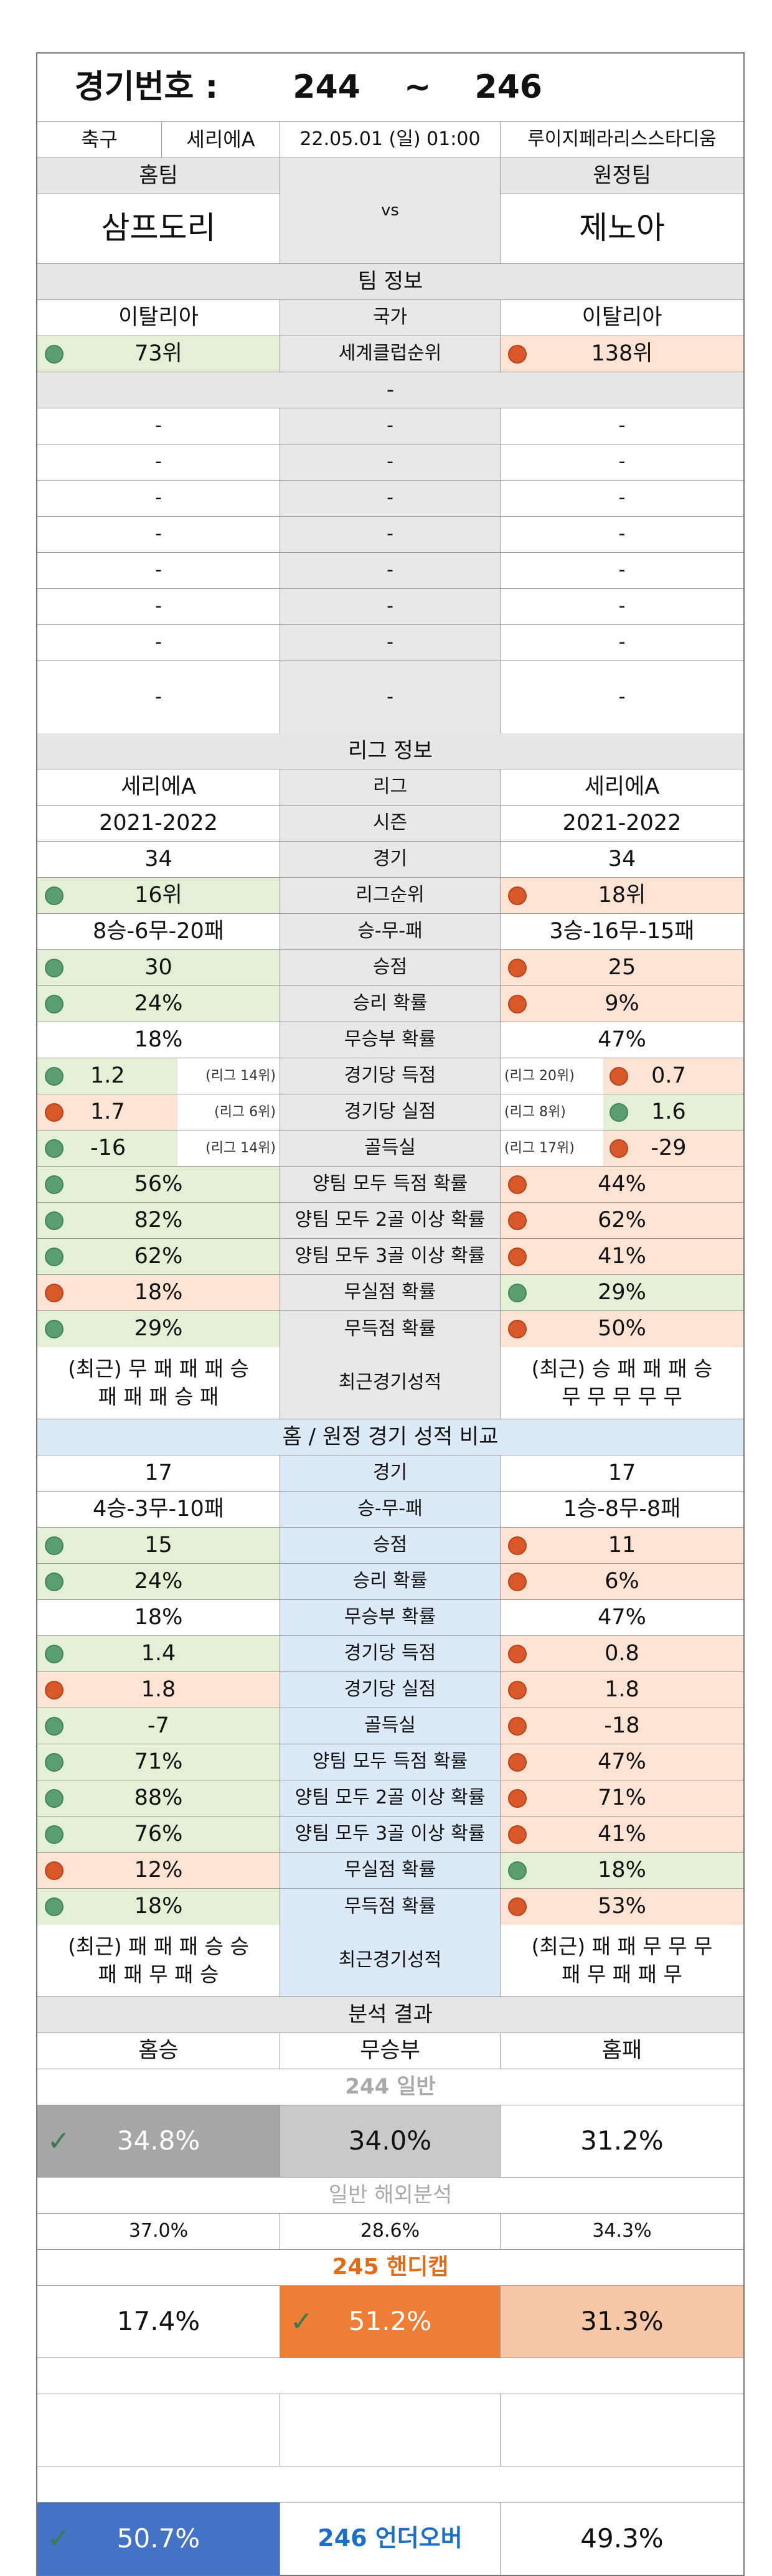  Describe the element at coordinates (390, 1762) in the screenshot. I see `stat-label: 양팀 모두 득점 확률` at that location.